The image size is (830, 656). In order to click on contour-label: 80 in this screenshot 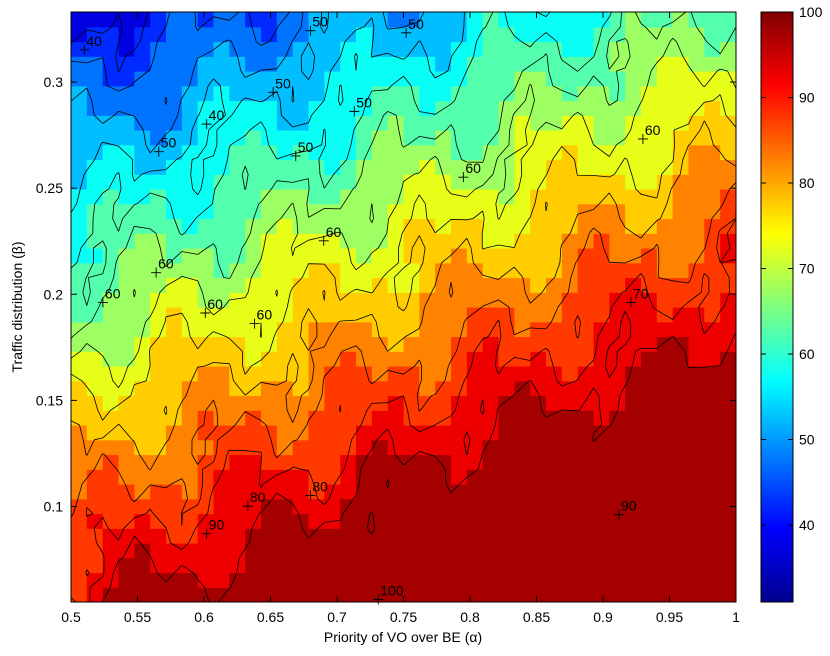, I will do `click(320, 487)`.